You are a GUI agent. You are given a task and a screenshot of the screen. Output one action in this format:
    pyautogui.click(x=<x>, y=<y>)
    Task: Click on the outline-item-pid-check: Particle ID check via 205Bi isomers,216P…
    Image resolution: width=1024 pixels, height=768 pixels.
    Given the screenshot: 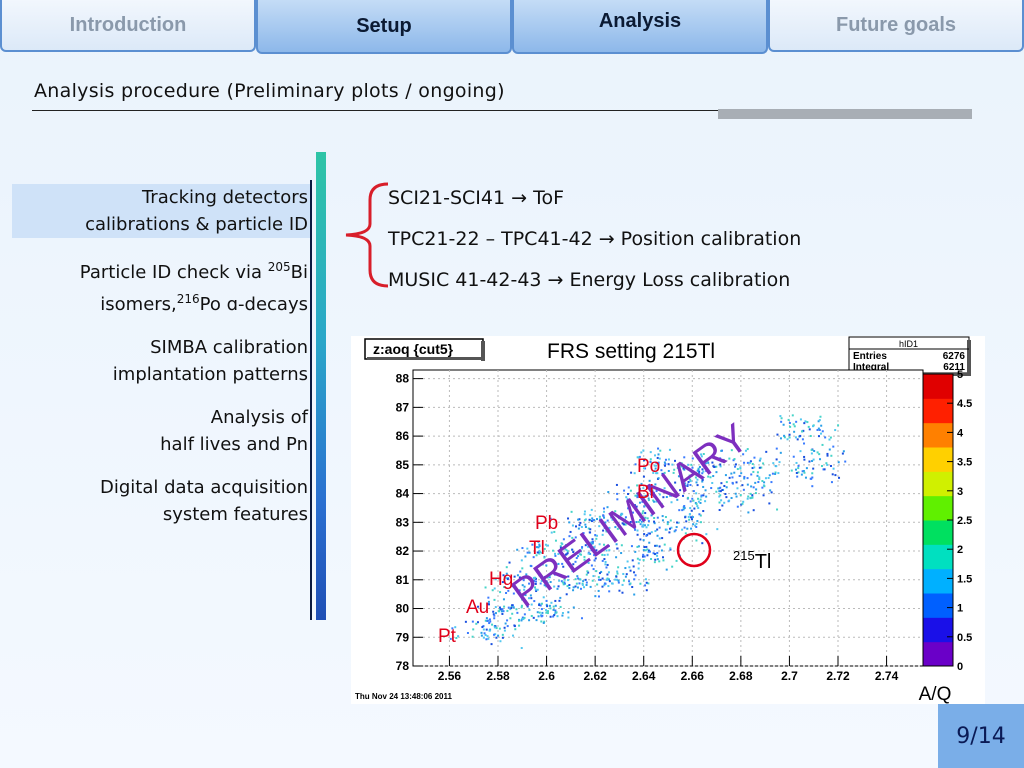 What is the action you would take?
    pyautogui.click(x=193, y=287)
    